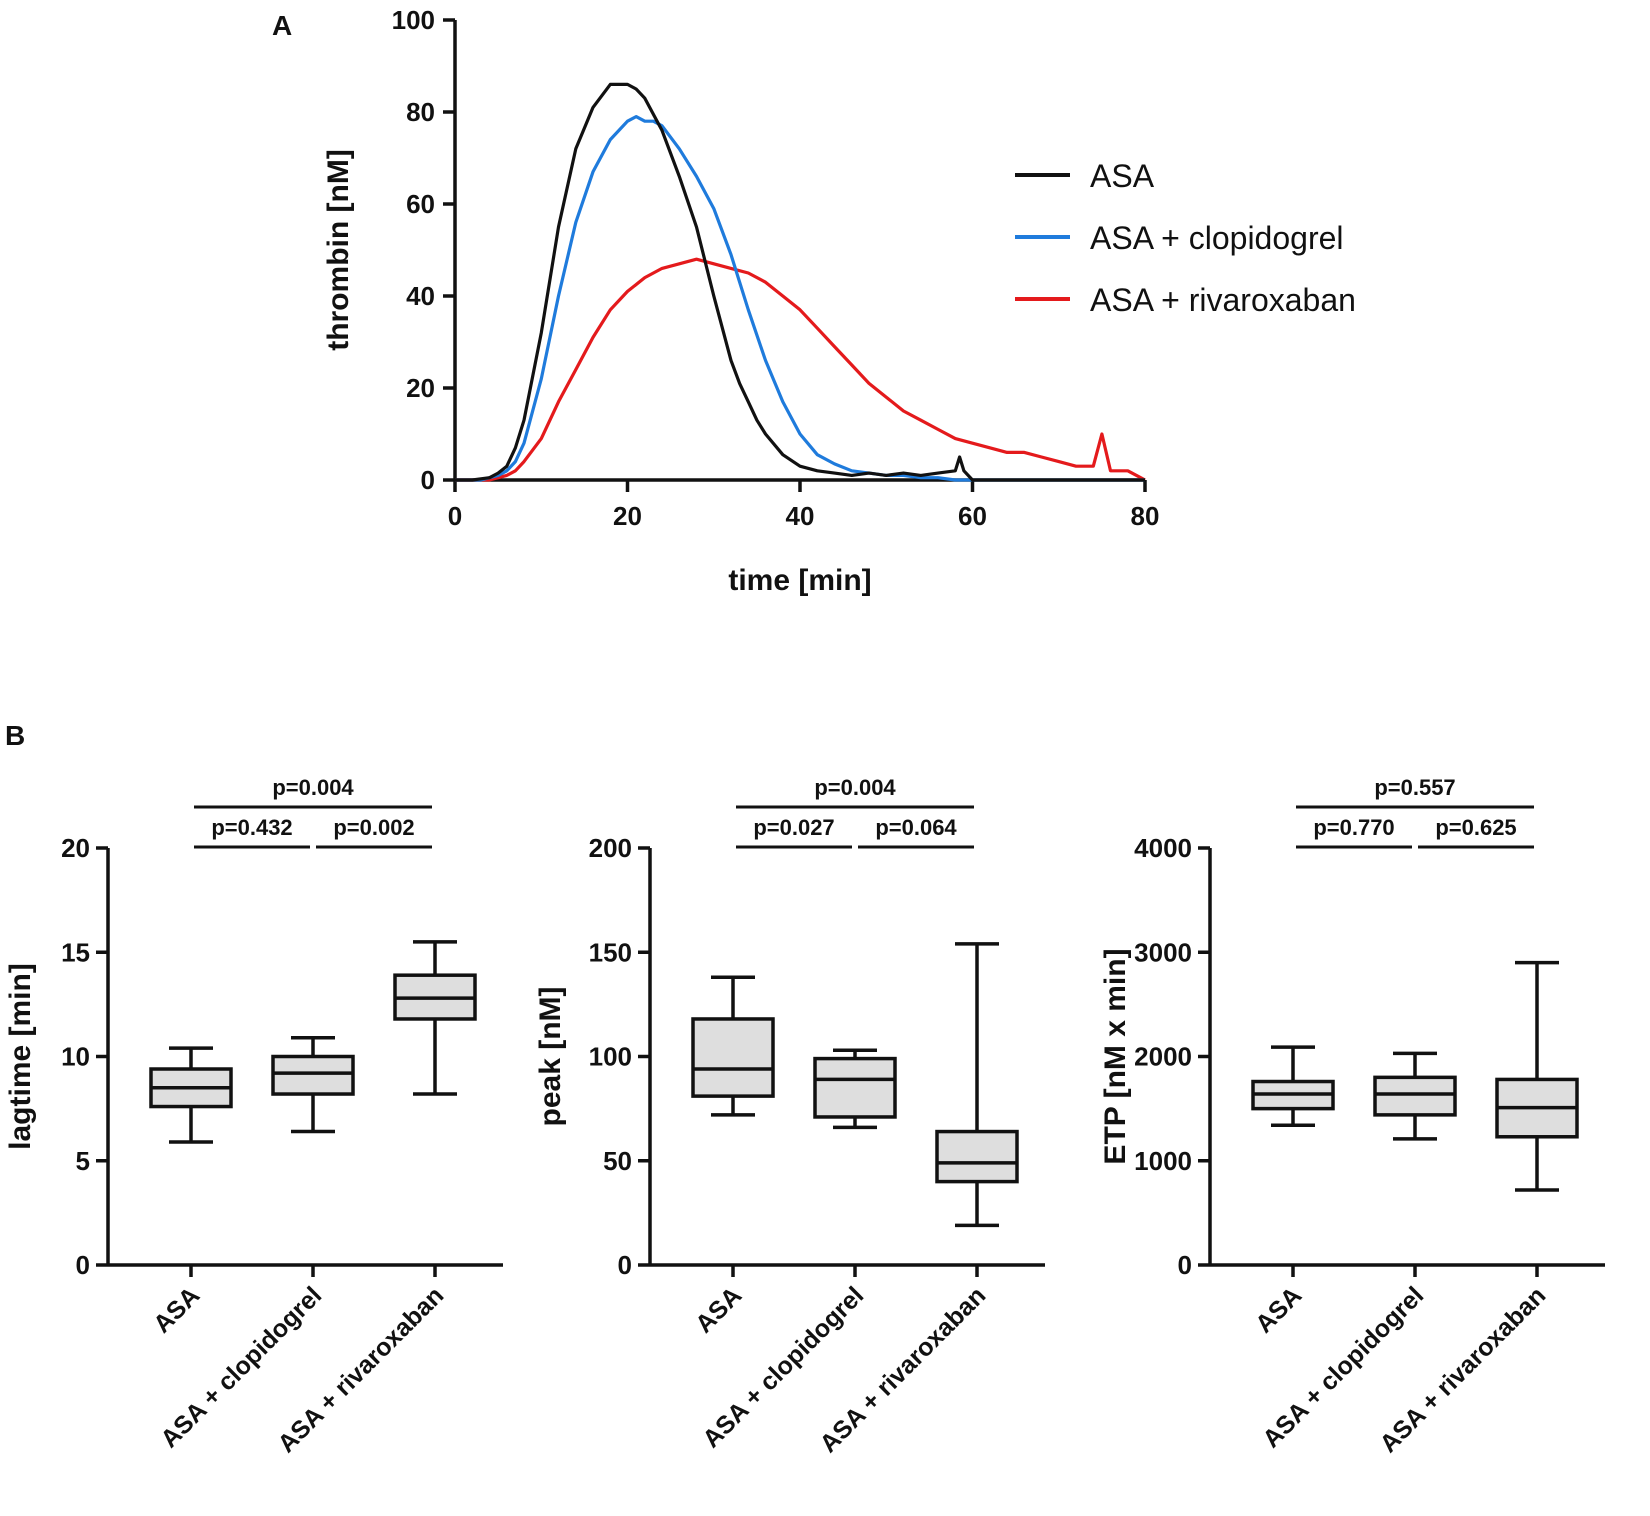  I want to click on y-tick-label: 2000, so click(1163, 1057).